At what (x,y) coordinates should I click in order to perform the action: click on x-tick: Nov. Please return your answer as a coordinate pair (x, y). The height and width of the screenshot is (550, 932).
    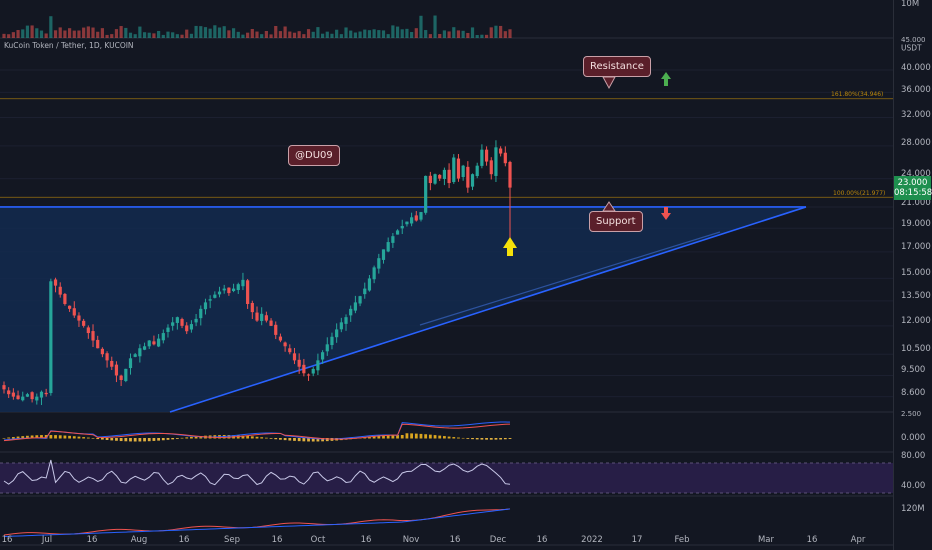
    Looking at the image, I should click on (411, 540).